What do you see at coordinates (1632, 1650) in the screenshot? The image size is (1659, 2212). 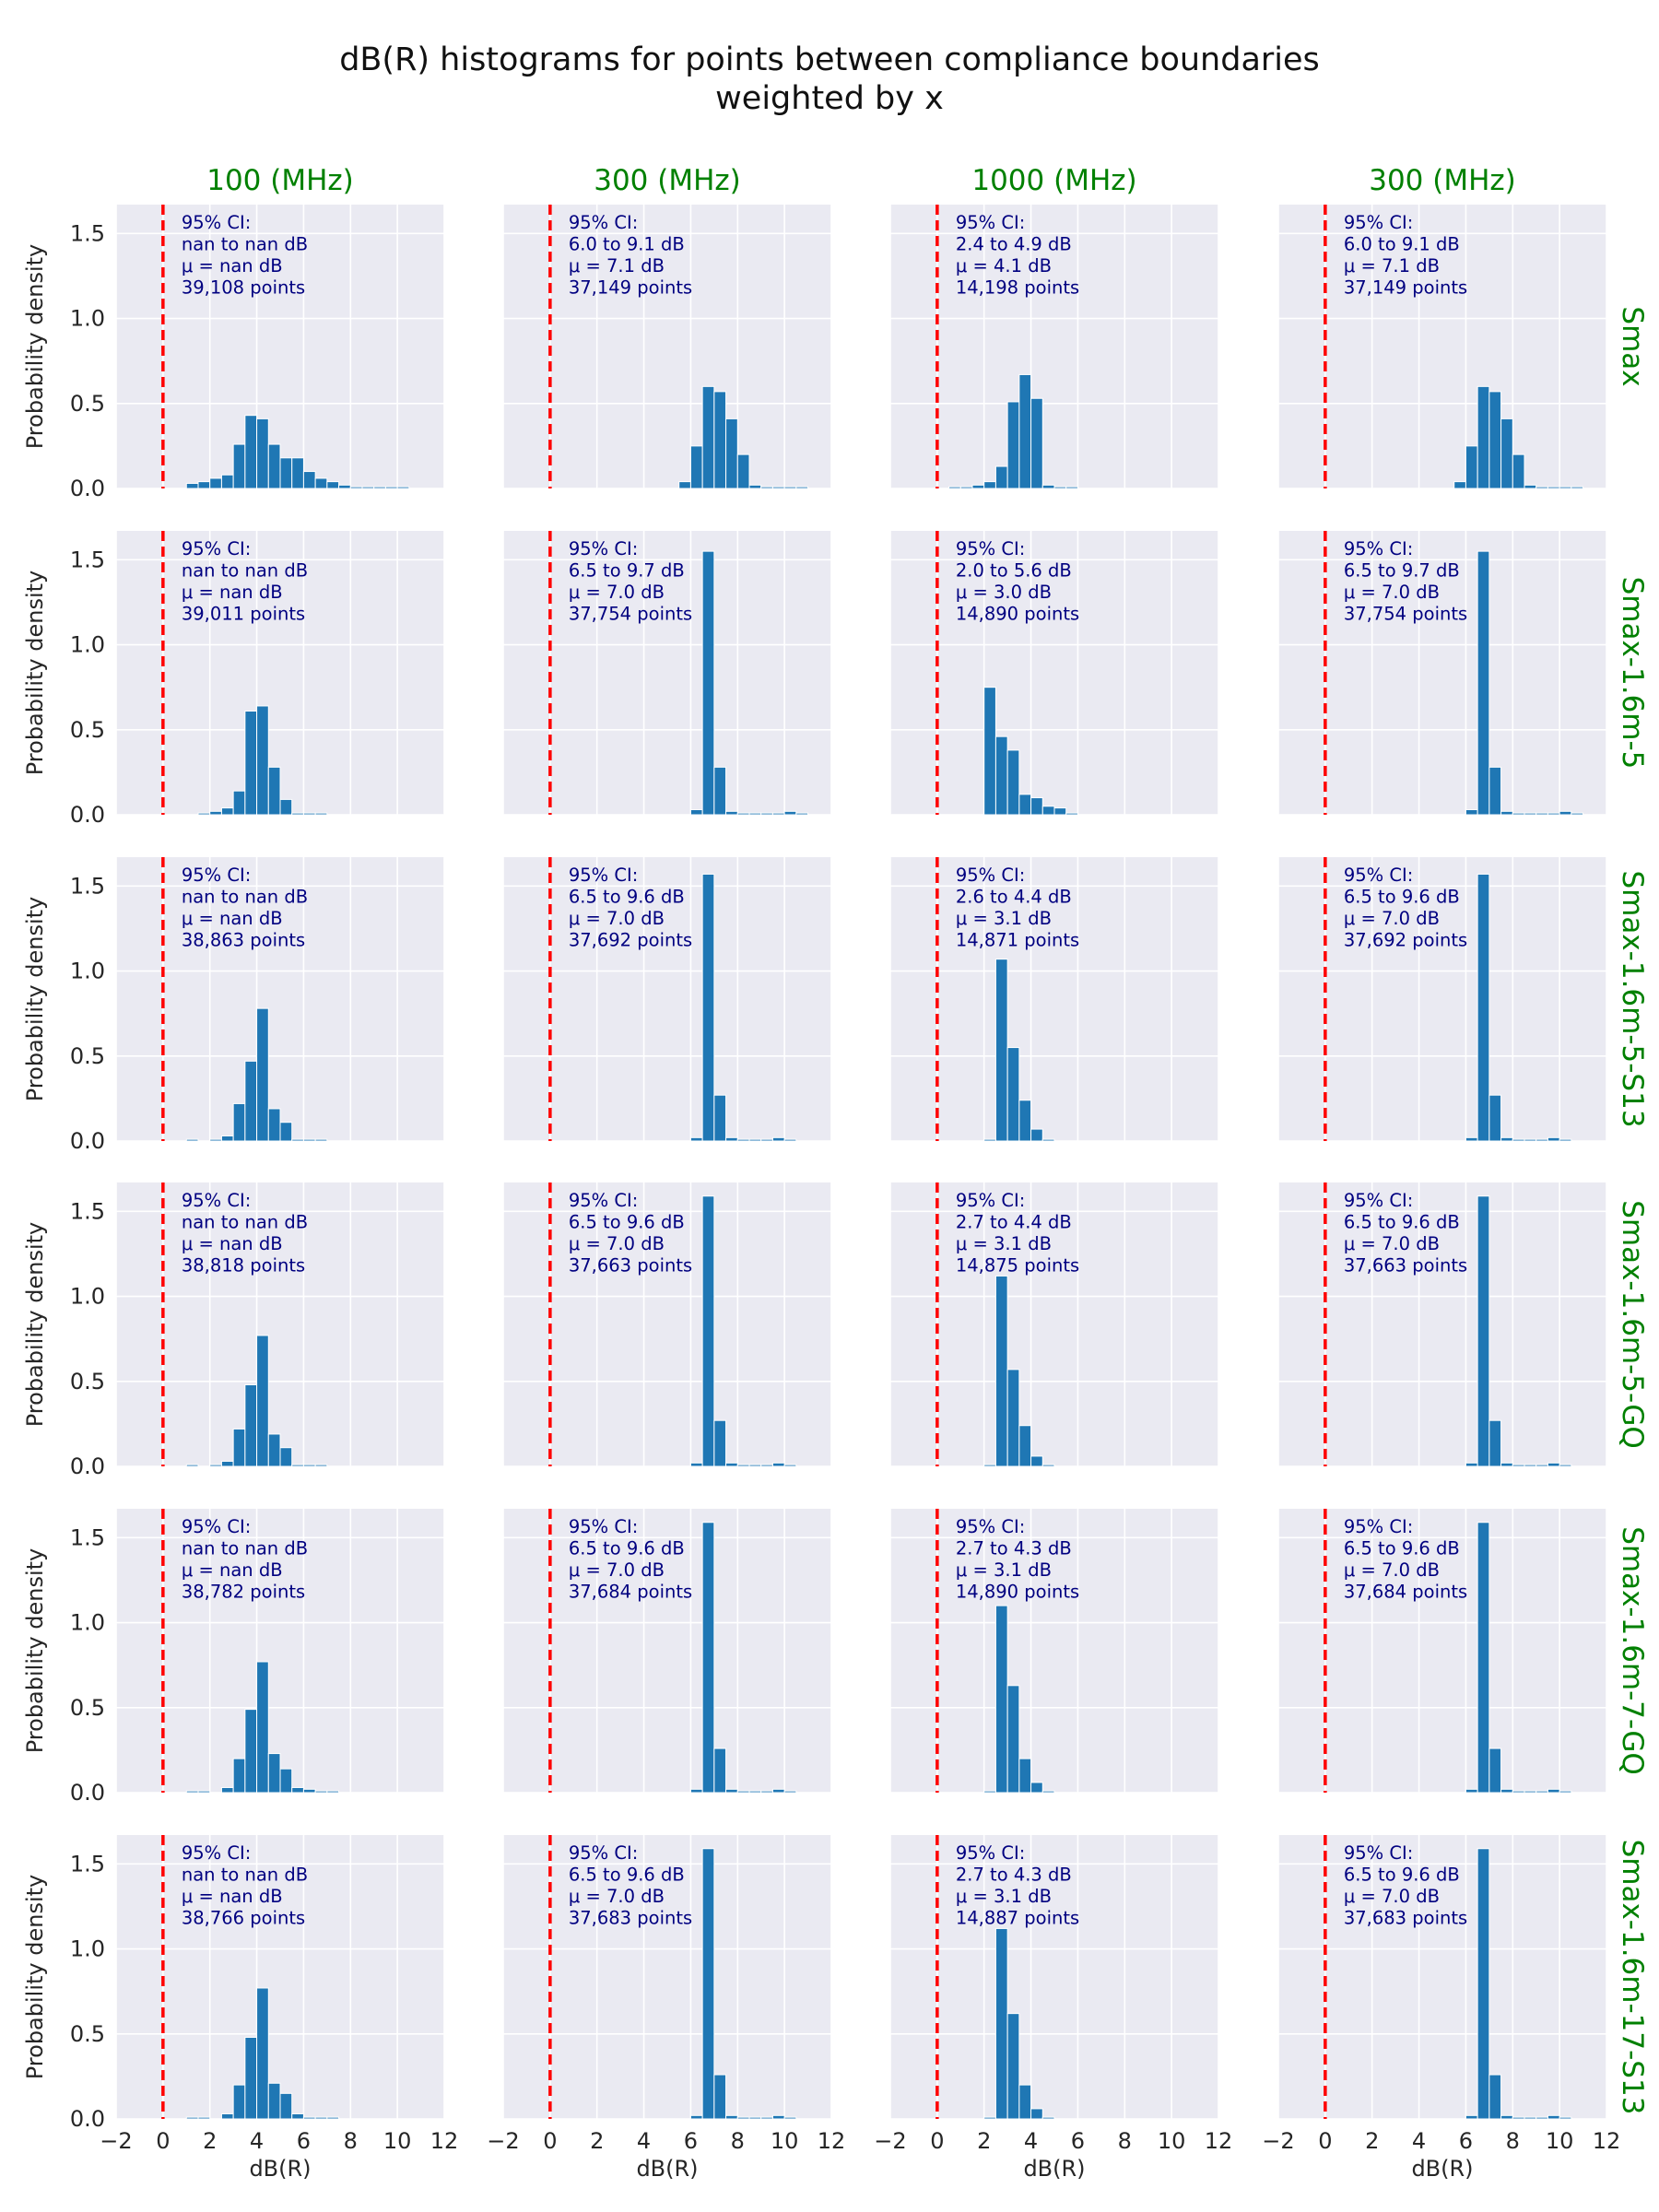 I see `row-title: Smax-1.6m-7-GQ` at bounding box center [1632, 1650].